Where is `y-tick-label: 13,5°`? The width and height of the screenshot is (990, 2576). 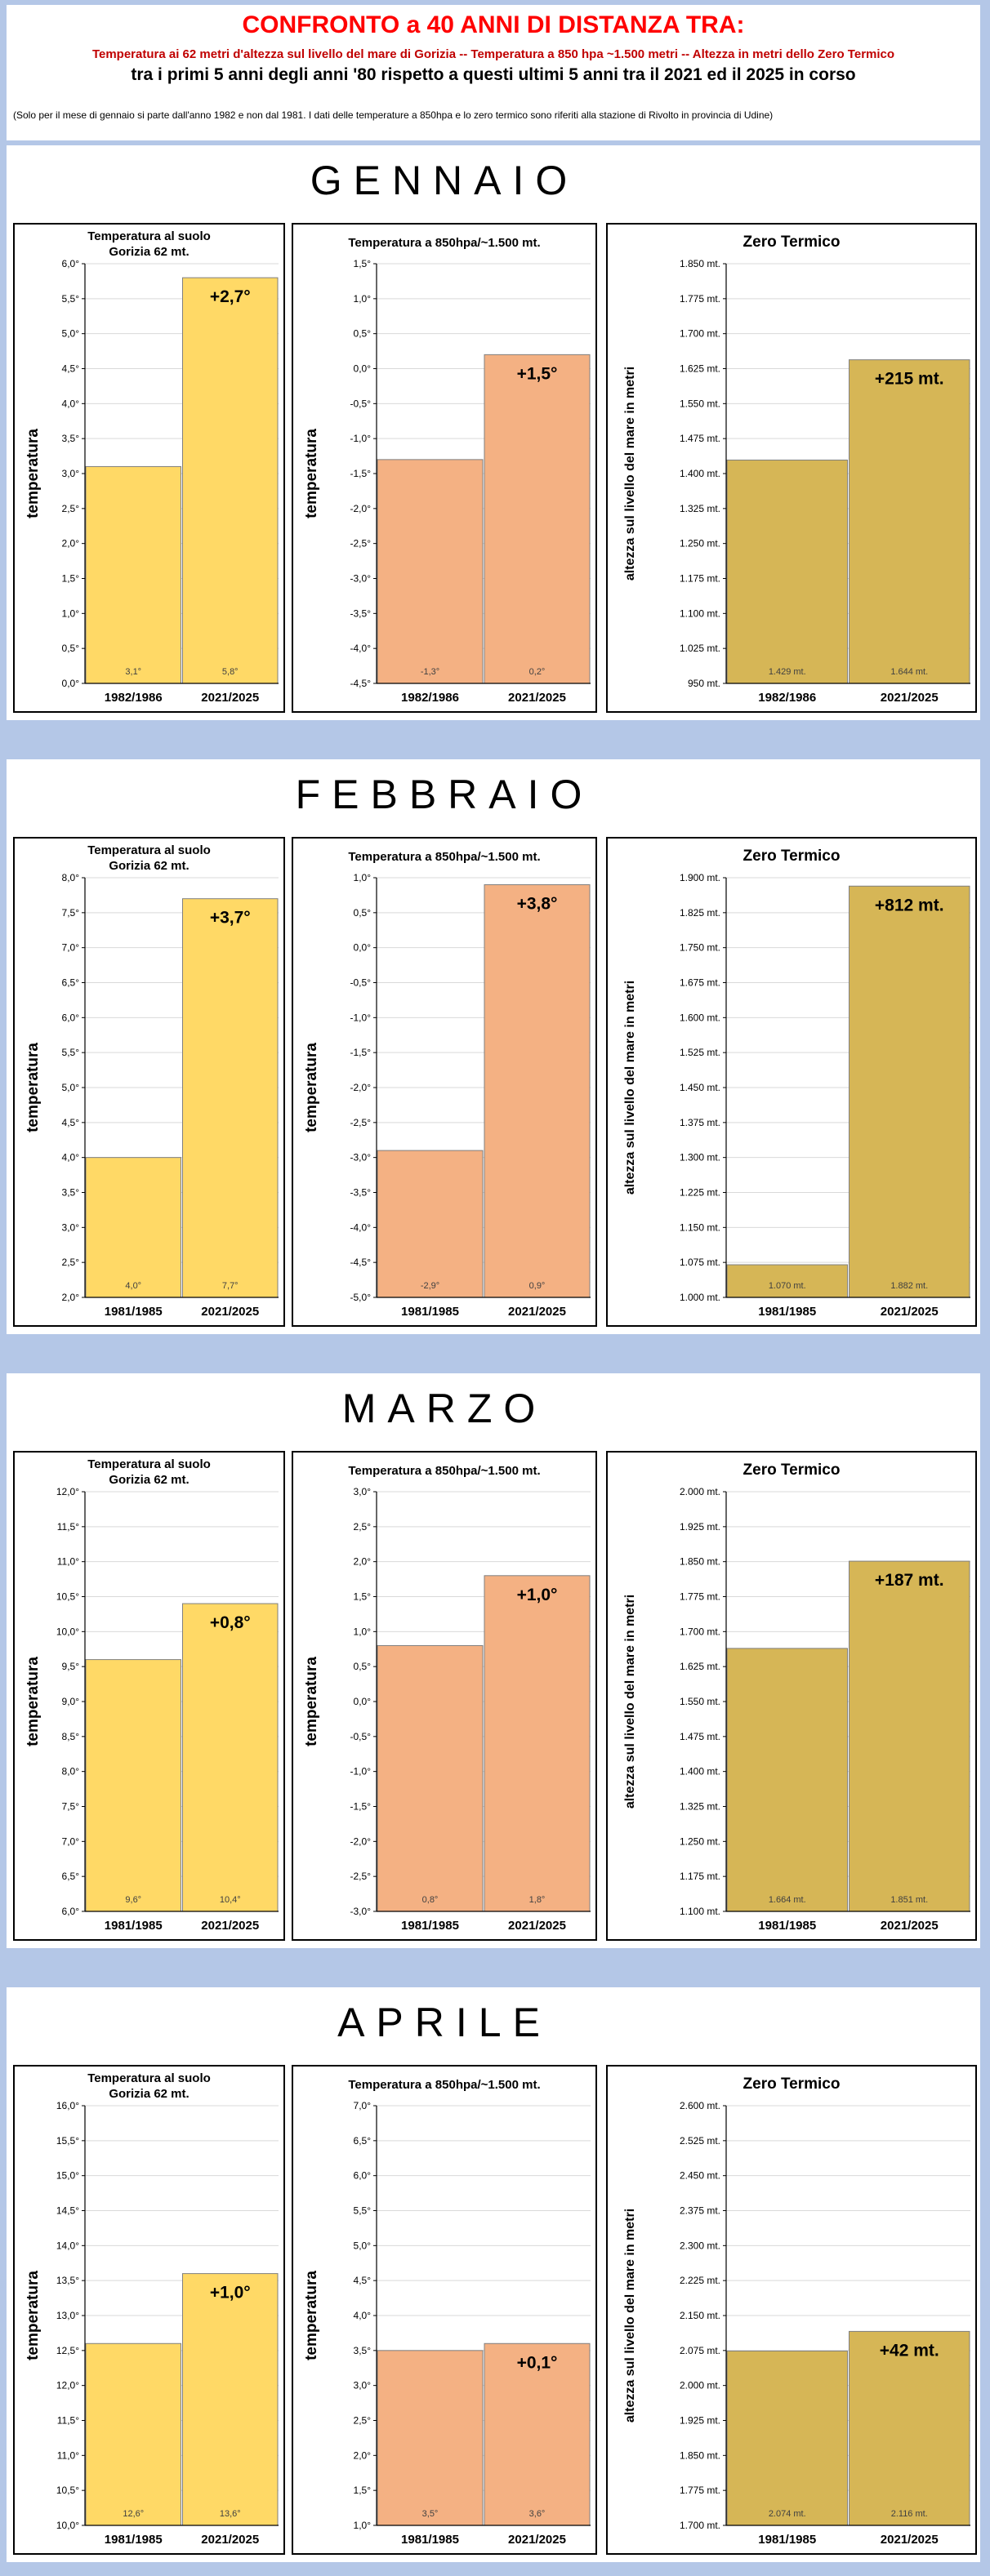
y-tick-label: 13,5° is located at coordinates (67, 2280).